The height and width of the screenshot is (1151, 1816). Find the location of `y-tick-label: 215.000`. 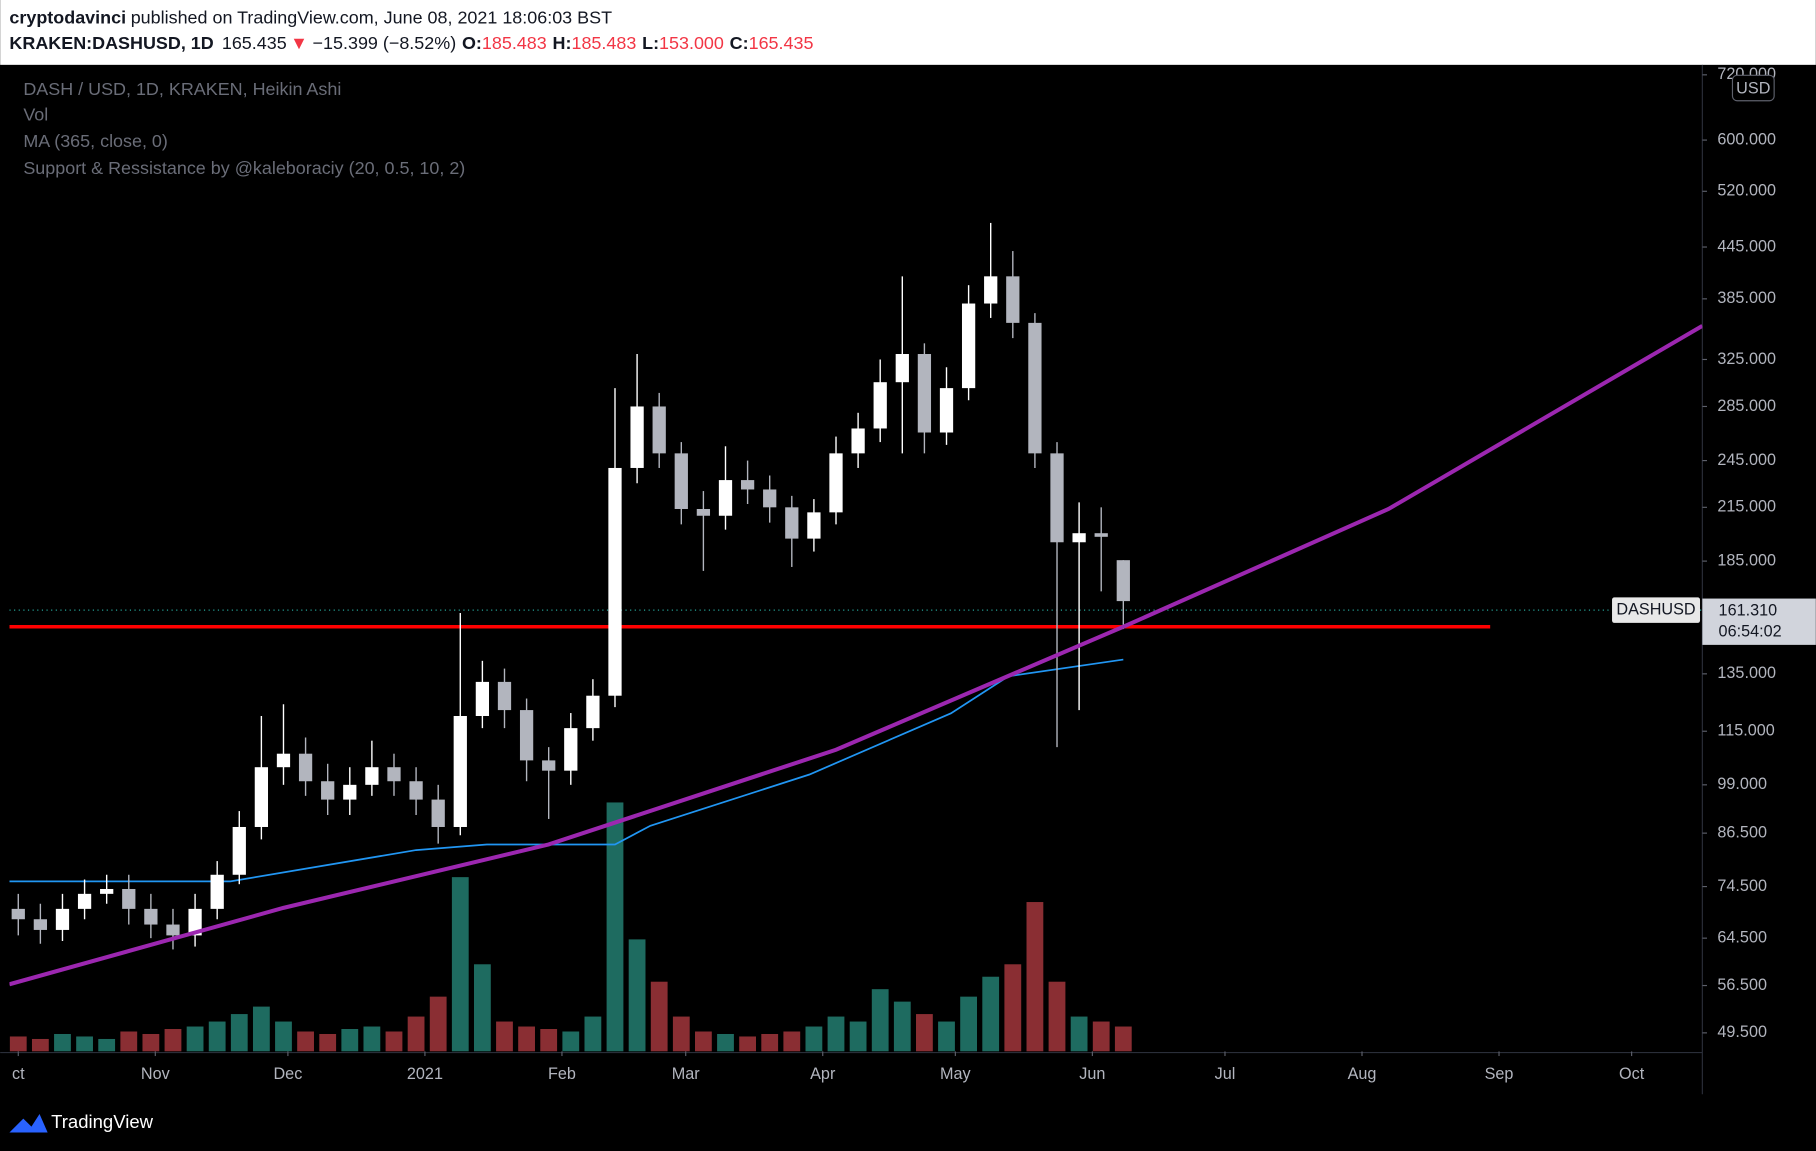

y-tick-label: 215.000 is located at coordinates (1746, 507).